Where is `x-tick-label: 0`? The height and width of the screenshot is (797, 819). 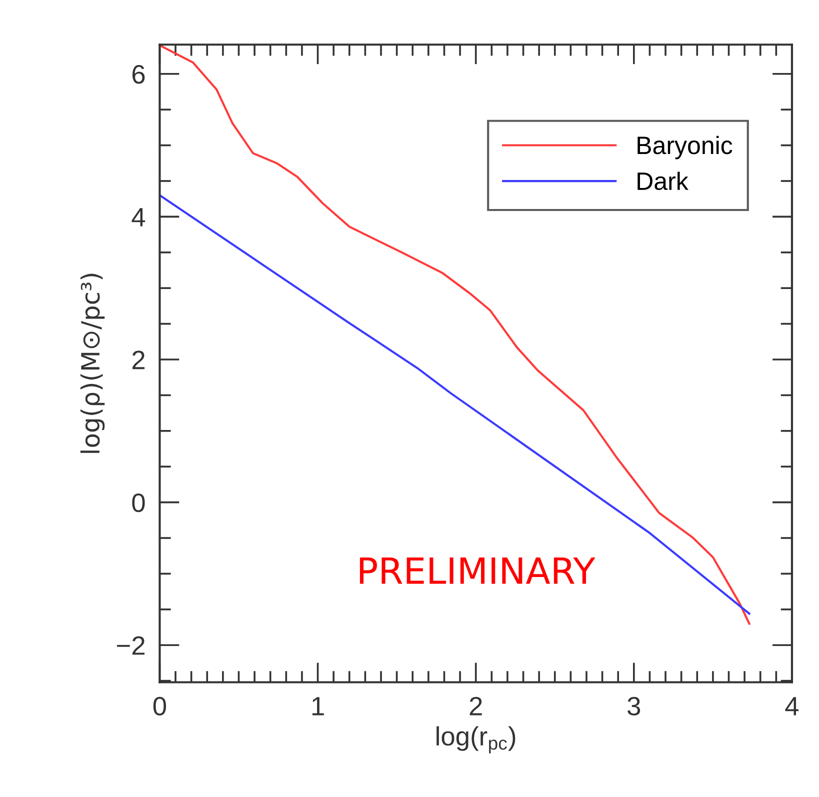 x-tick-label: 0 is located at coordinates (159, 706).